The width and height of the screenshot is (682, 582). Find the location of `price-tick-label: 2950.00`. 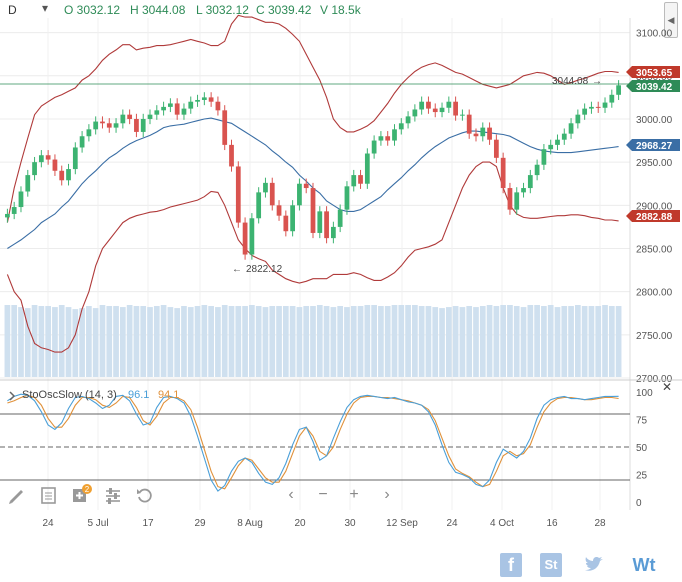

price-tick-label: 2950.00 is located at coordinates (654, 163).